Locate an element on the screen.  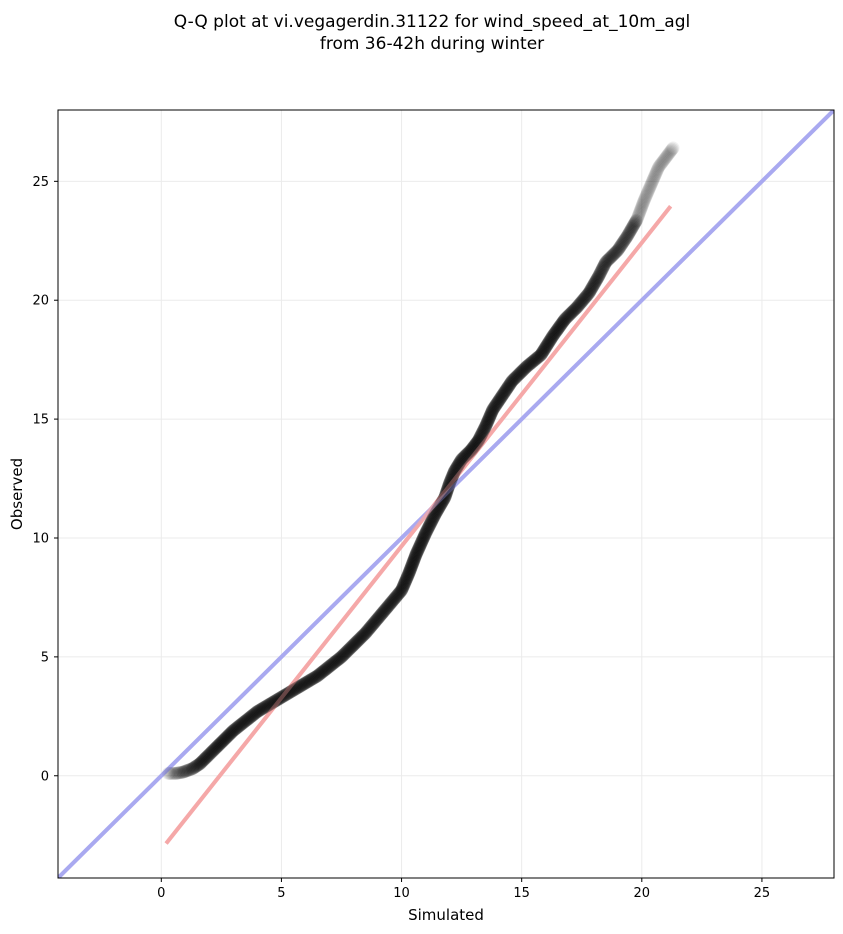
chart-subtitle: from 36-42h during winter is located at coordinates (432, 44).